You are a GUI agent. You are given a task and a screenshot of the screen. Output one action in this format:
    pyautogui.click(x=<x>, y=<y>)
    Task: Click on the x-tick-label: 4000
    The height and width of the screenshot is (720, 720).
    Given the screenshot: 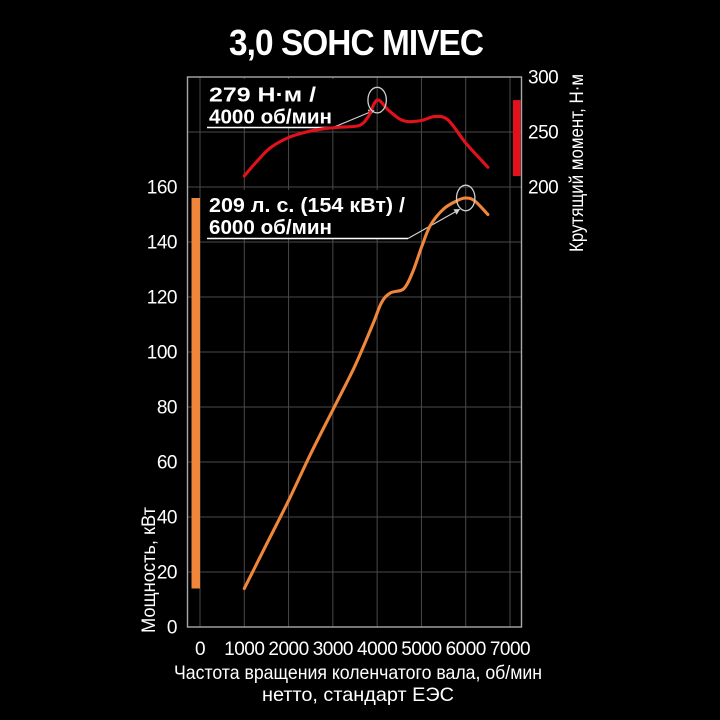 What is the action you would take?
    pyautogui.click(x=377, y=649)
    